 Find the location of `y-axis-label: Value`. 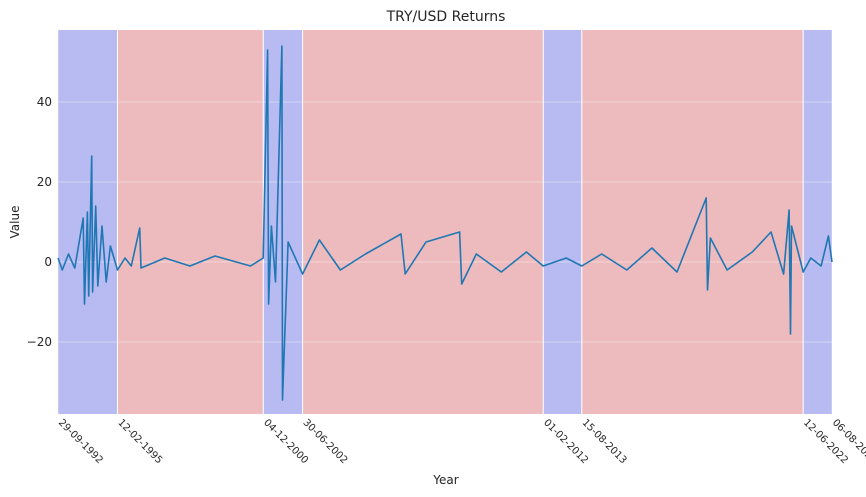

y-axis-label: Value is located at coordinates (15, 222).